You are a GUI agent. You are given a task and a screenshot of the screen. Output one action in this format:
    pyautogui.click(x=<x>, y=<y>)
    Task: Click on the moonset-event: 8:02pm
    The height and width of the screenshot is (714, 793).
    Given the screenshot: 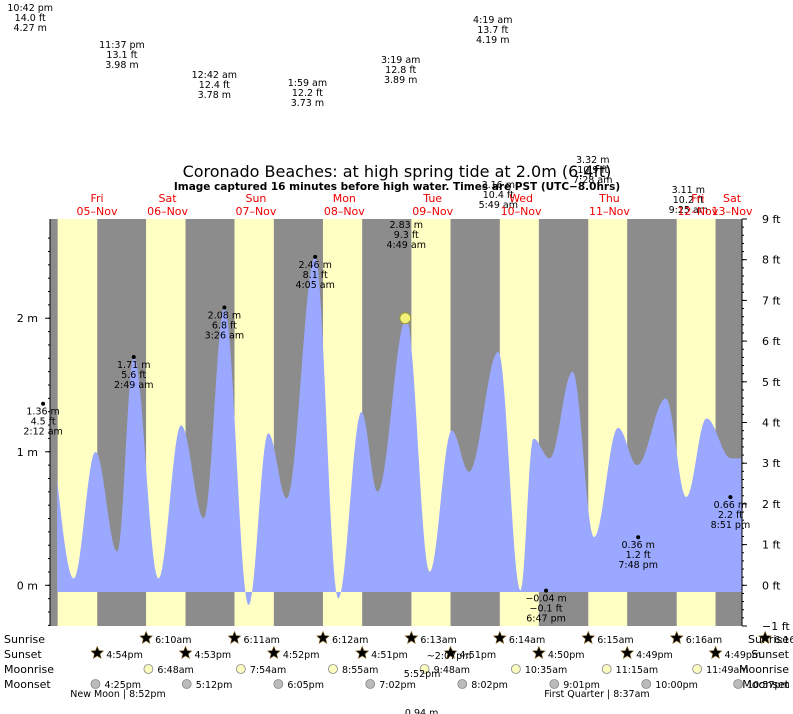 What is the action you would take?
    pyautogui.click(x=482, y=685)
    